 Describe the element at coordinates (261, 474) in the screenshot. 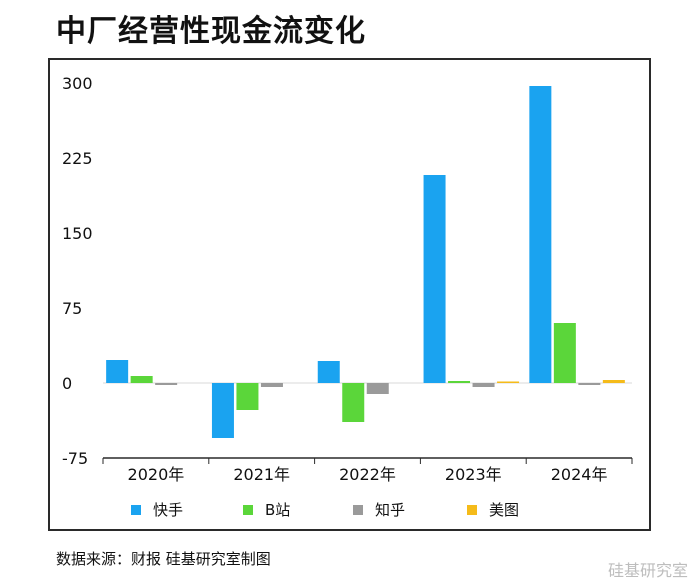

I see `x-tick-label: 2021年` at that location.